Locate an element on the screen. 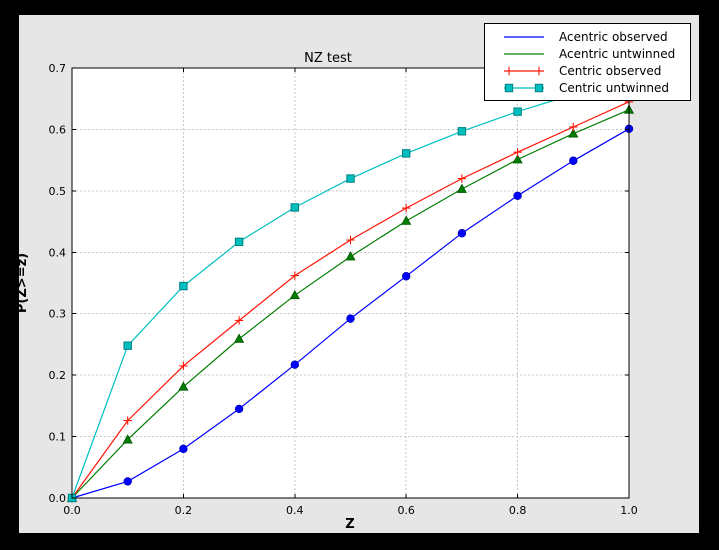 Image resolution: width=719 pixels, height=550 pixels. legend-item-centric-untwinned: Centric untwinned is located at coordinates (587, 87).